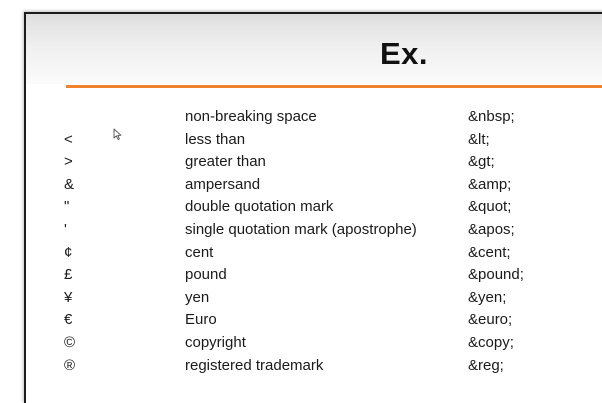 The height and width of the screenshot is (403, 602). I want to click on entity-symbol: ¢, so click(68, 252).